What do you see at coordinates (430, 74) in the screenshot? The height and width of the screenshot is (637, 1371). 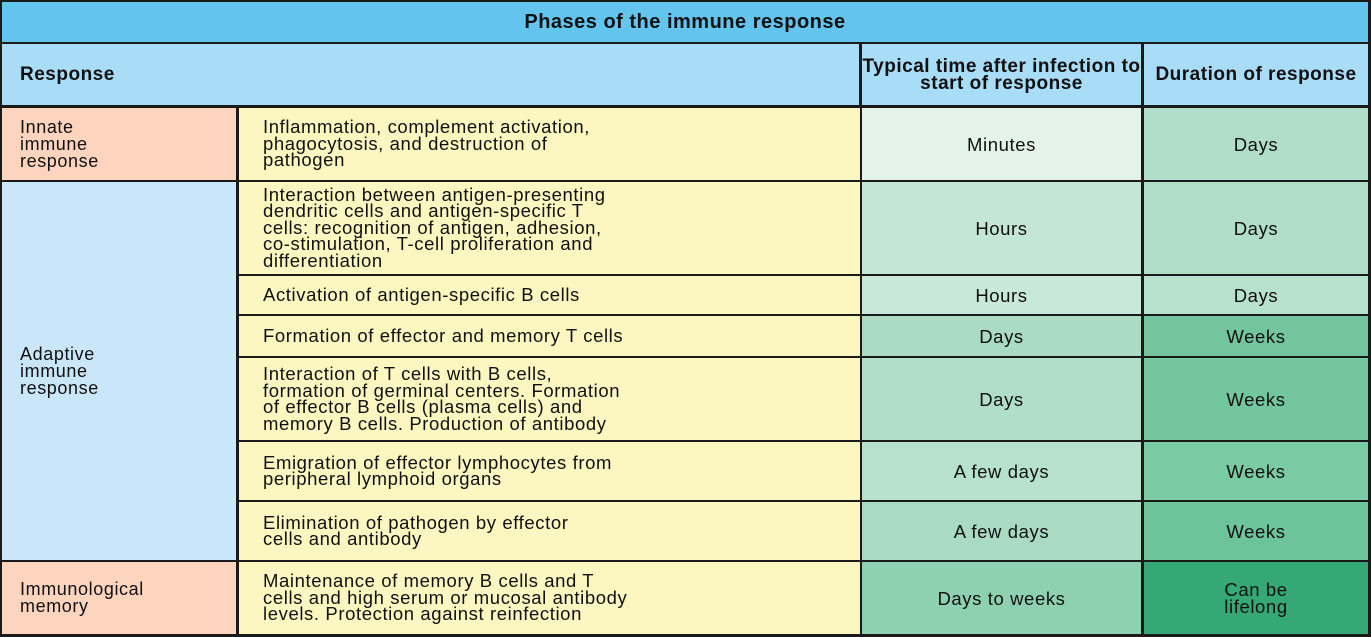 I see `header-response: Response` at bounding box center [430, 74].